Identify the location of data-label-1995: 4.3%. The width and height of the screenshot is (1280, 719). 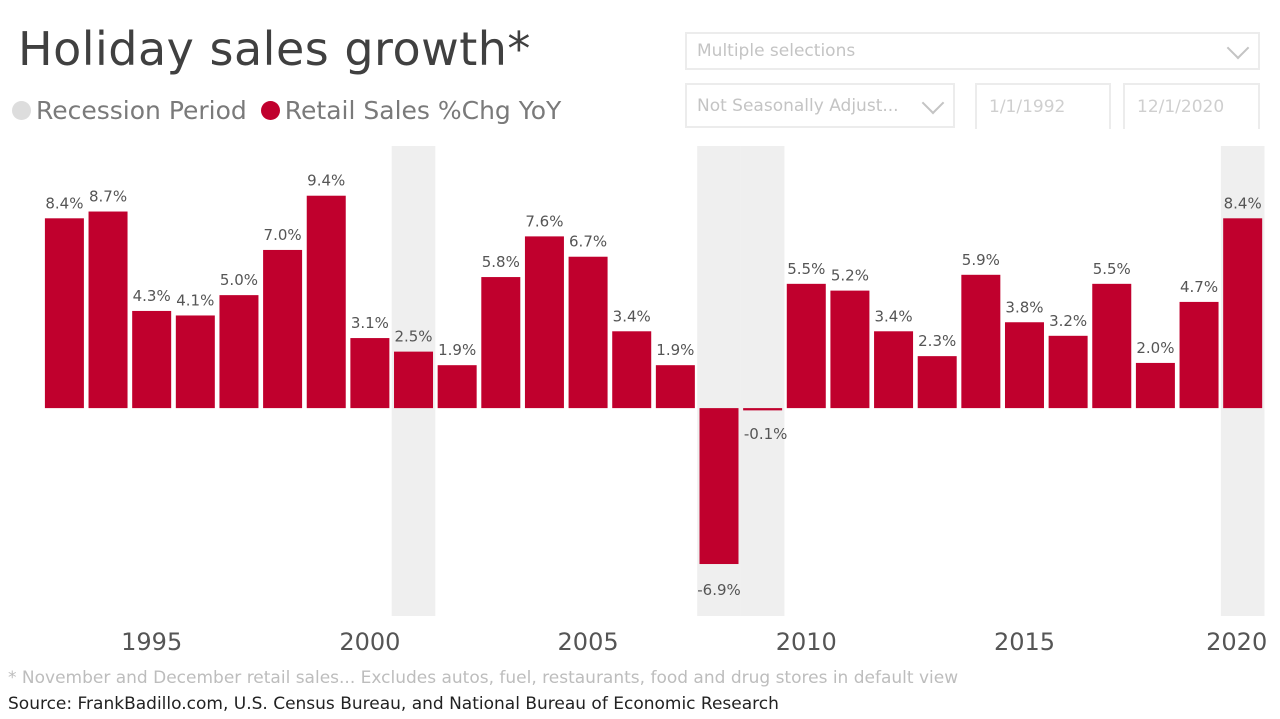
(152, 296).